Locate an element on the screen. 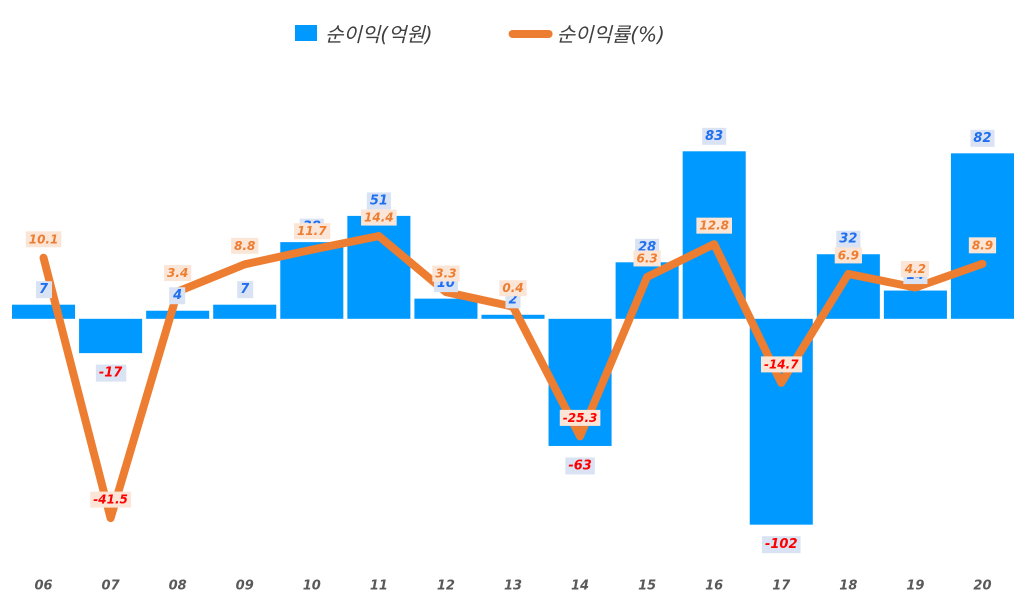 Image resolution: width=1024 pixels, height=608 pixels. line-value-label: 6.3 is located at coordinates (647, 258).